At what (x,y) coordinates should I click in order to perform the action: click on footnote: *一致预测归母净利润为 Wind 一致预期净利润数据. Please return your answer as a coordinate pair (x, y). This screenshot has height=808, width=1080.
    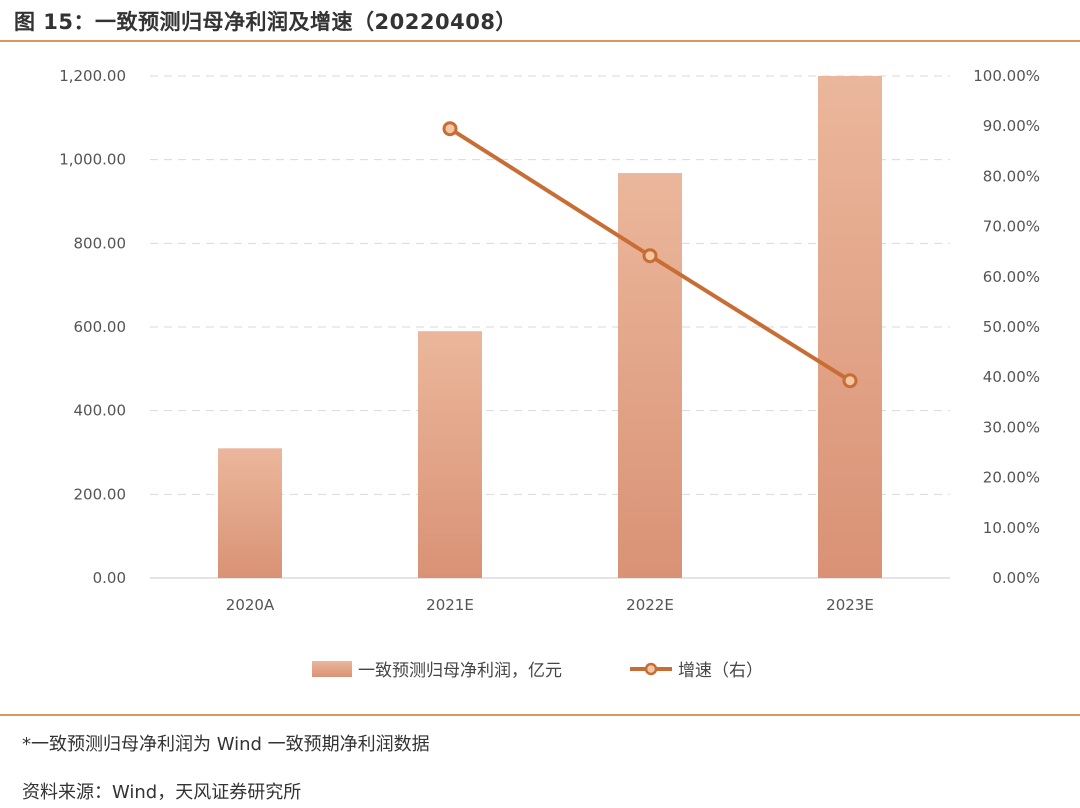
    Looking at the image, I should click on (226, 744).